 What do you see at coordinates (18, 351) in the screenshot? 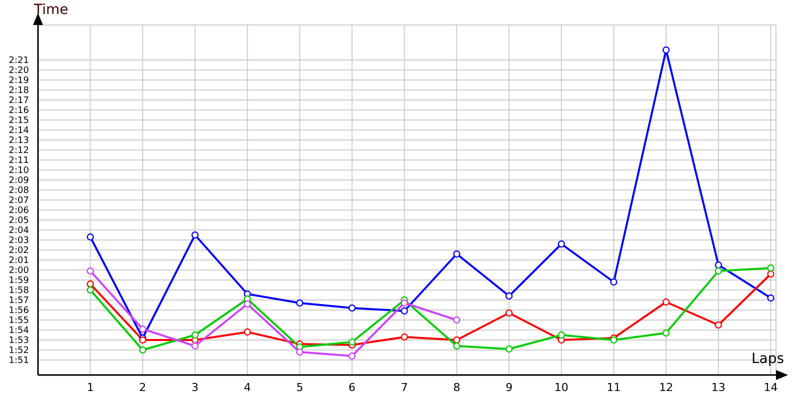
I see `y-tick-label: 1:52` at bounding box center [18, 351].